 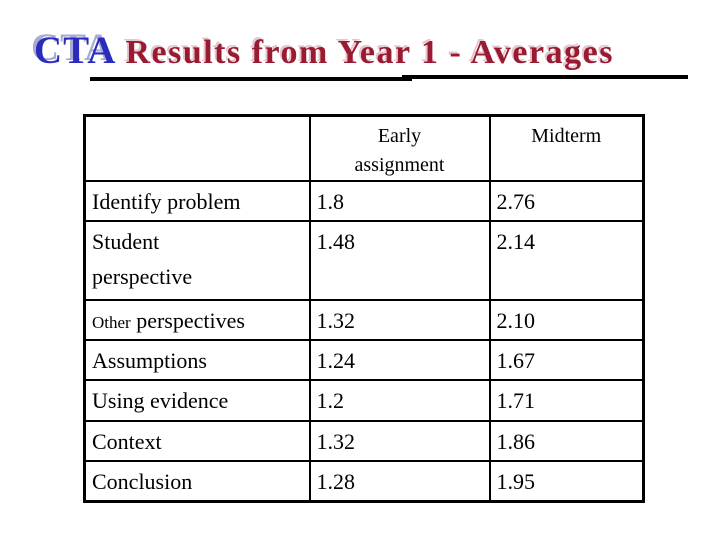 What do you see at coordinates (566, 441) in the screenshot?
I see `midterm-value: 1.86` at bounding box center [566, 441].